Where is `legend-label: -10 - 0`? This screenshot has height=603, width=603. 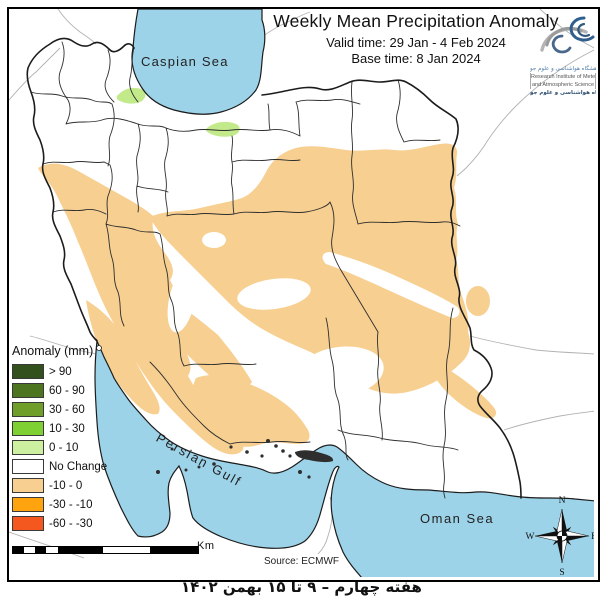
legend-label: -10 - 0 is located at coordinates (66, 485).